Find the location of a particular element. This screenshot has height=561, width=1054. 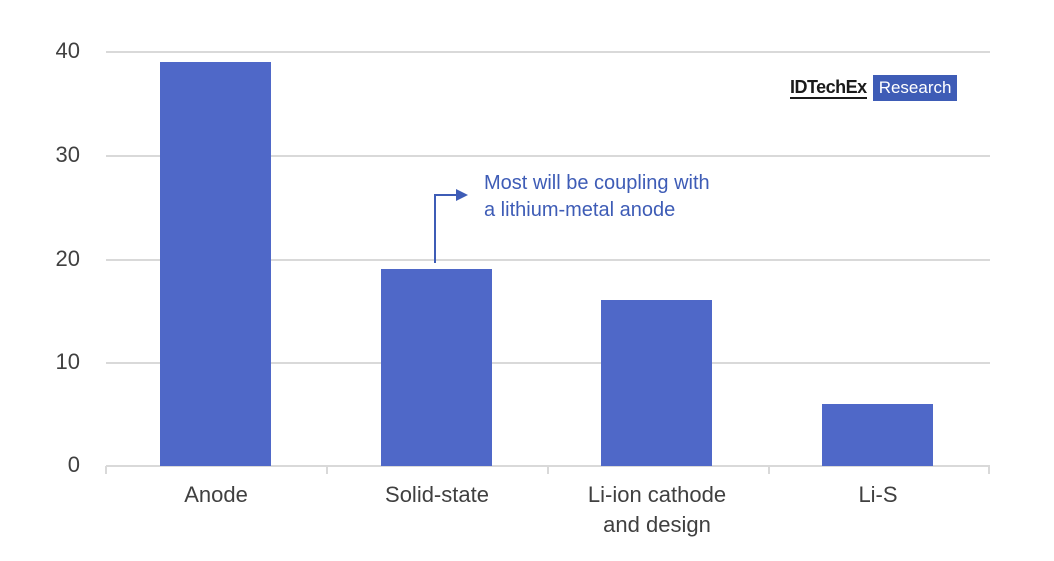

x-label-li-ion-cathode: Li-ion cathode and design is located at coordinates (657, 510).